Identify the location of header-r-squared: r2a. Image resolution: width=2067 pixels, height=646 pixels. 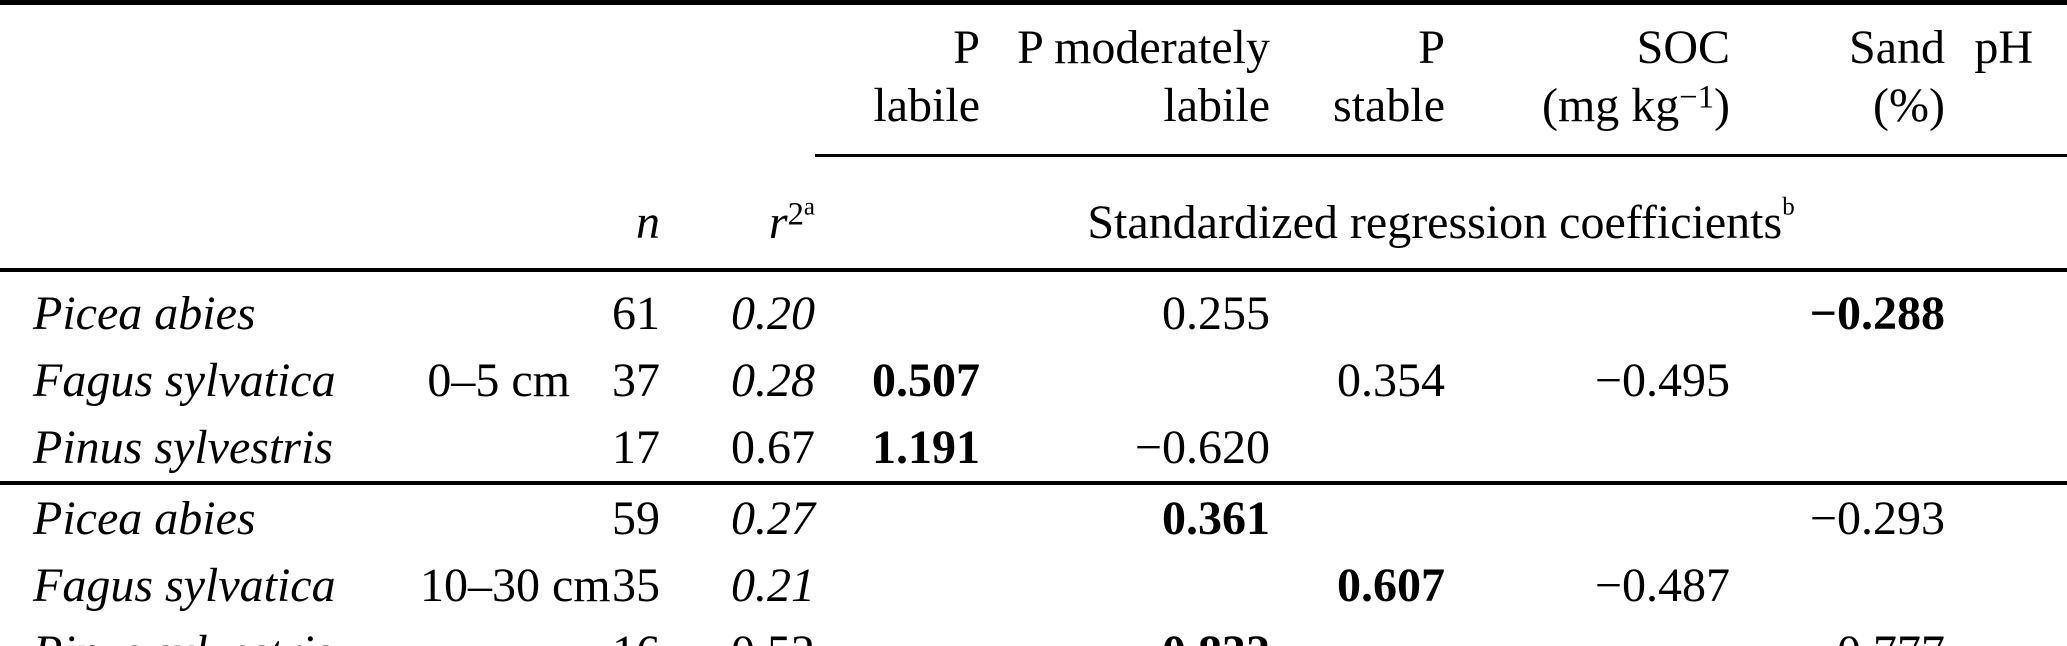
(737, 213).